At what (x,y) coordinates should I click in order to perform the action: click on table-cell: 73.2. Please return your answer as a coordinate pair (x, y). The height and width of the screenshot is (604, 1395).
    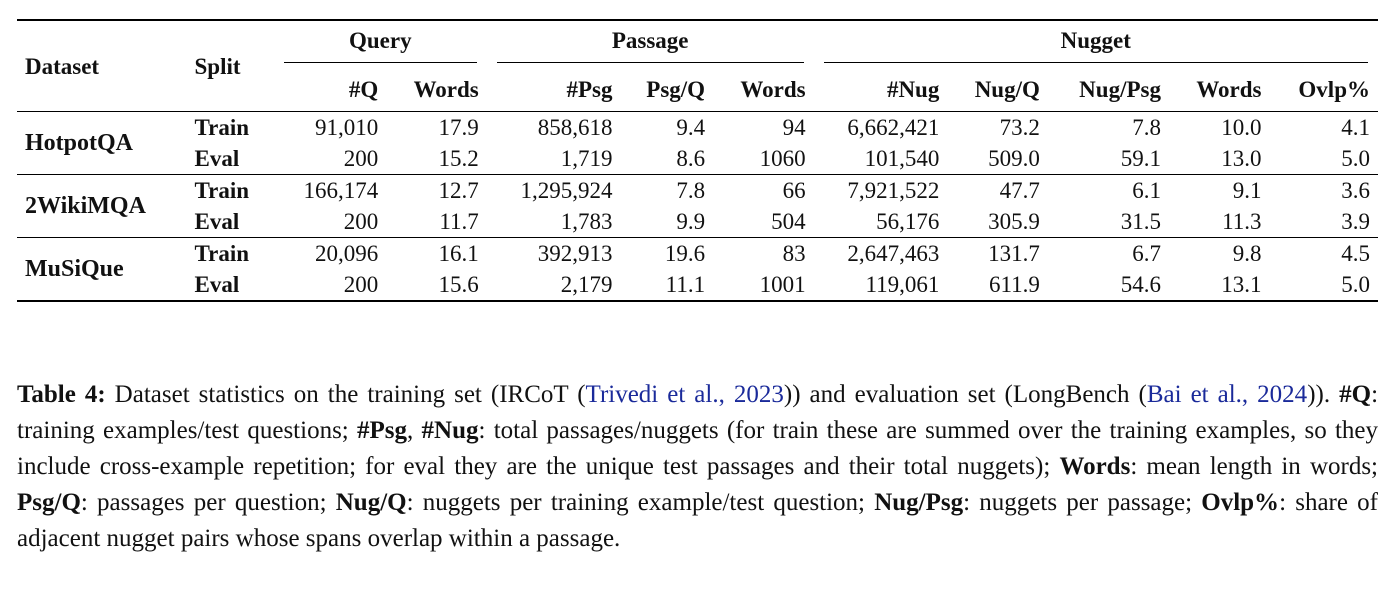
    Looking at the image, I should click on (997, 127).